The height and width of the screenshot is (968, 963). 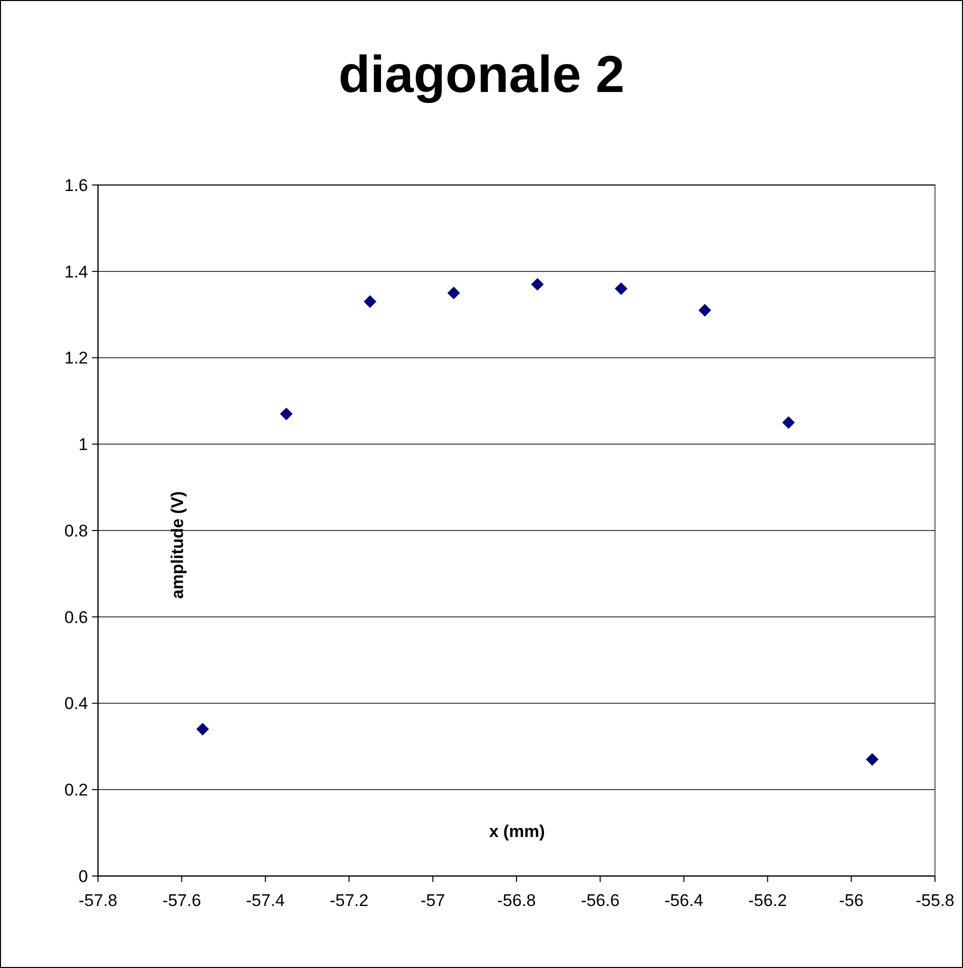 I want to click on x-tick-label: -56.8, so click(x=516, y=900).